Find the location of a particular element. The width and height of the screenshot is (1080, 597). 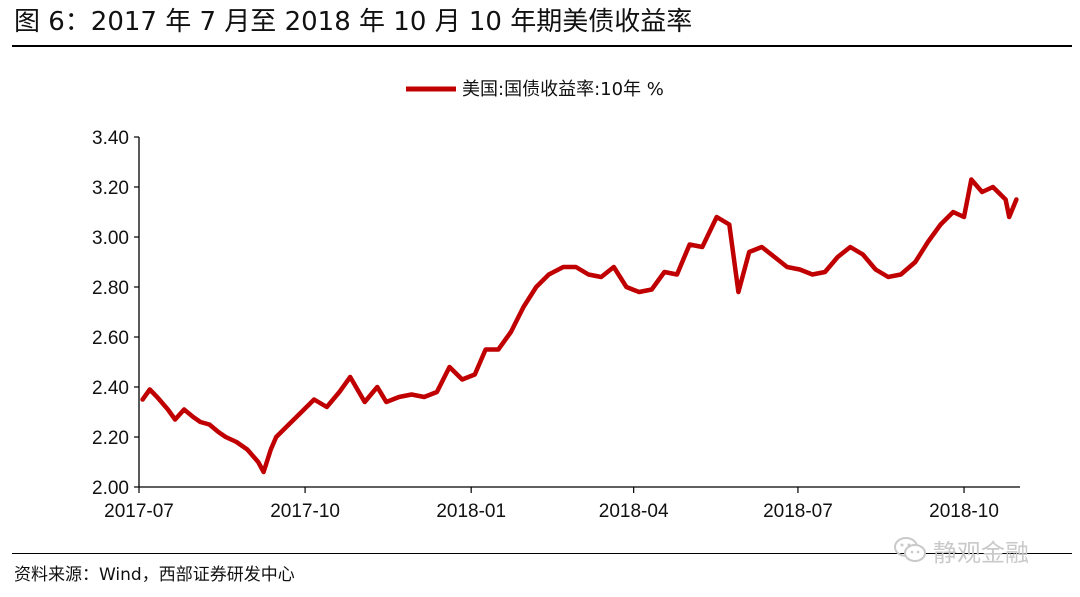

watermark-text: 静观金融 is located at coordinates (981, 552).